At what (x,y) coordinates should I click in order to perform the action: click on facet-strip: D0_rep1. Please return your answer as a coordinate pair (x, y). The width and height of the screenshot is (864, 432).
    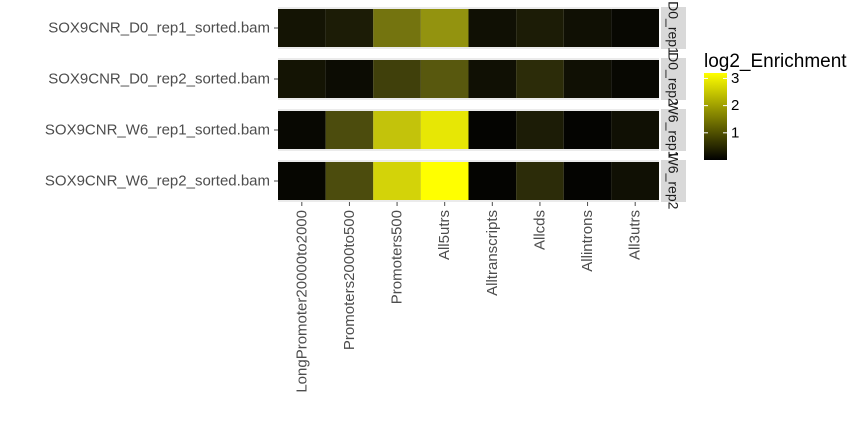
    Looking at the image, I should click on (673, 28).